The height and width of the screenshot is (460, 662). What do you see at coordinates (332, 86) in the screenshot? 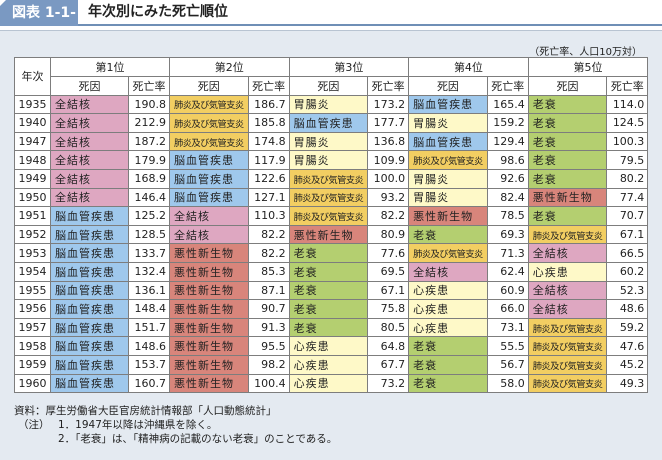
I see `header-row-sub: 死因 死亡率 死因 死亡率 死因 死亡率 死因 死亡率 死因 死亡率` at bounding box center [332, 86].